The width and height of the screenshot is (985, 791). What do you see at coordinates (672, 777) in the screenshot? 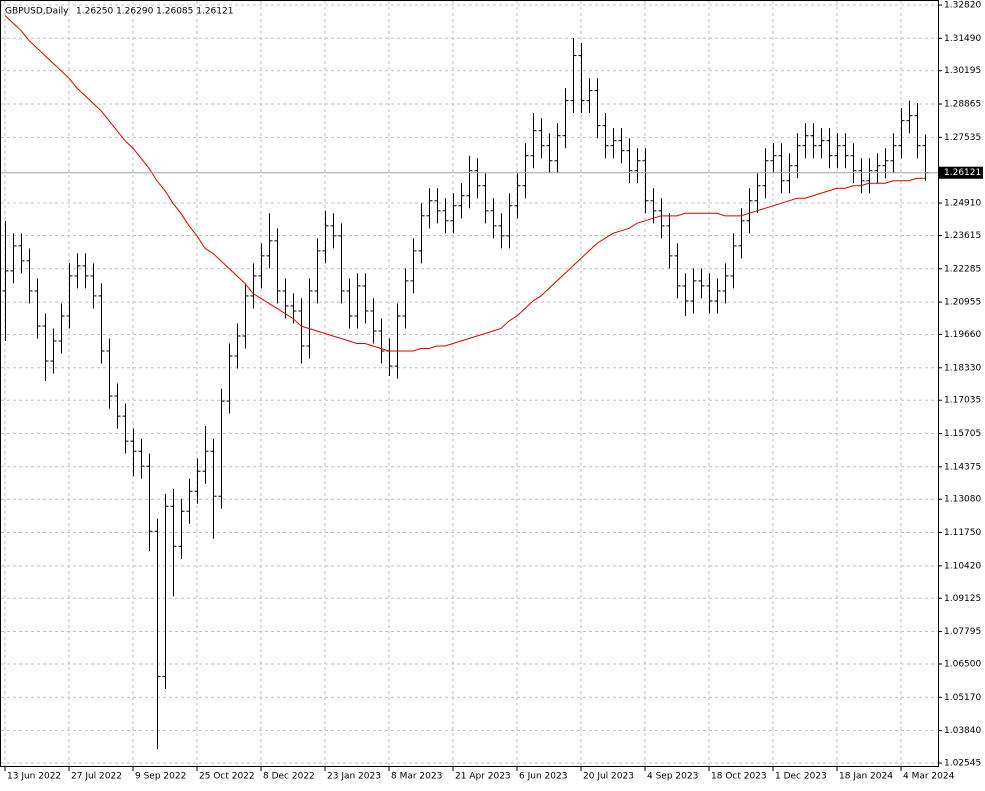
I see `x-tick-label: 4 Sep 2023` at bounding box center [672, 777].